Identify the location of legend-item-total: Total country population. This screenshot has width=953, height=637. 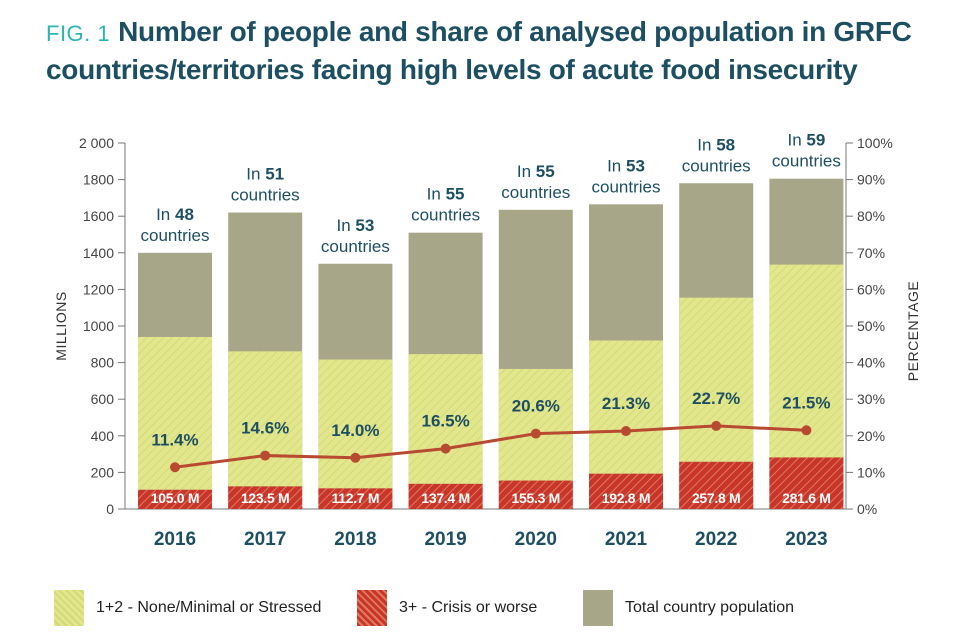
(688, 608).